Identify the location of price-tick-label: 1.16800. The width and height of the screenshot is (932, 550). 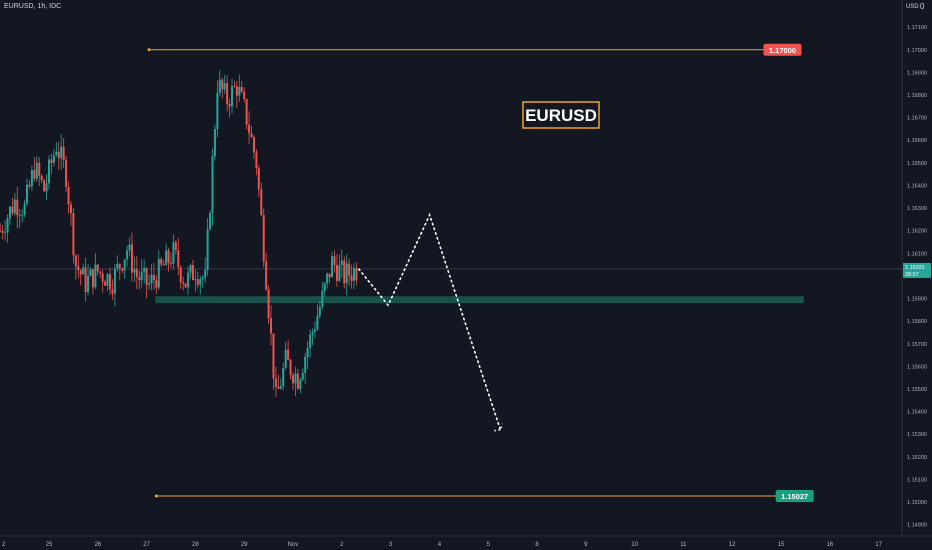
(917, 96).